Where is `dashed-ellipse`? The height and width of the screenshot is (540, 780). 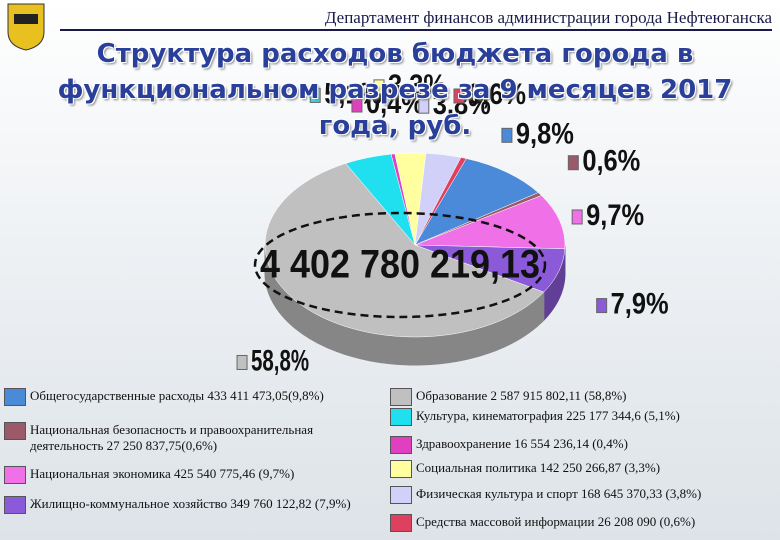 dashed-ellipse is located at coordinates (400, 265).